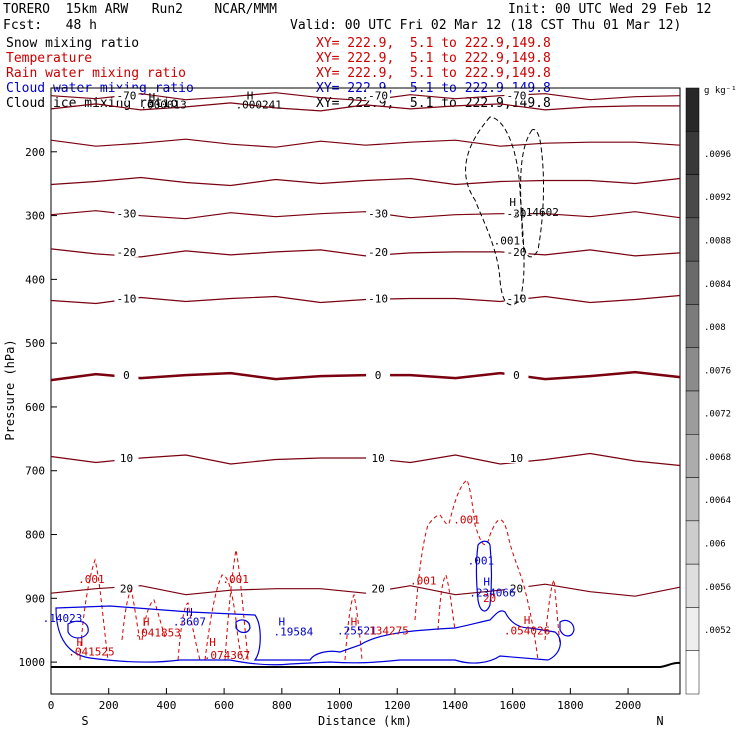 This screenshot has height=740, width=740. I want to click on y-tick-label: 200, so click(35, 152).